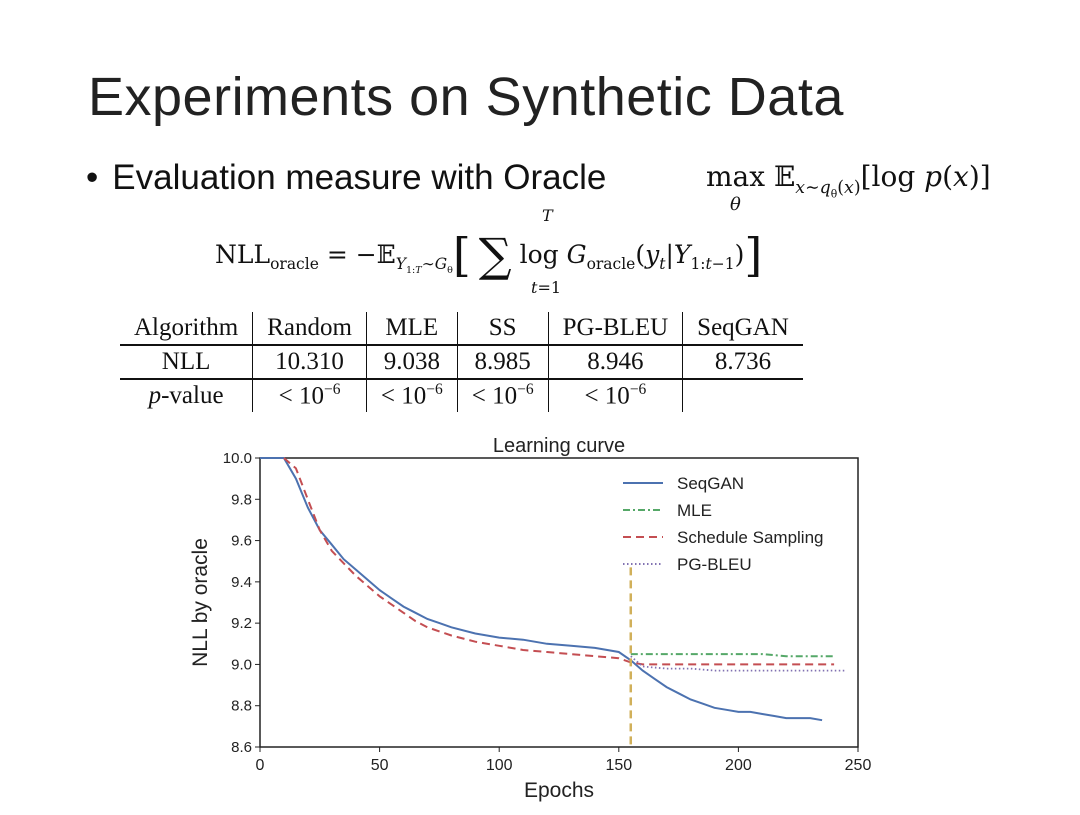 Image resolution: width=1080 pixels, height=815 pixels. I want to click on x-tick-label: 100, so click(499, 765).